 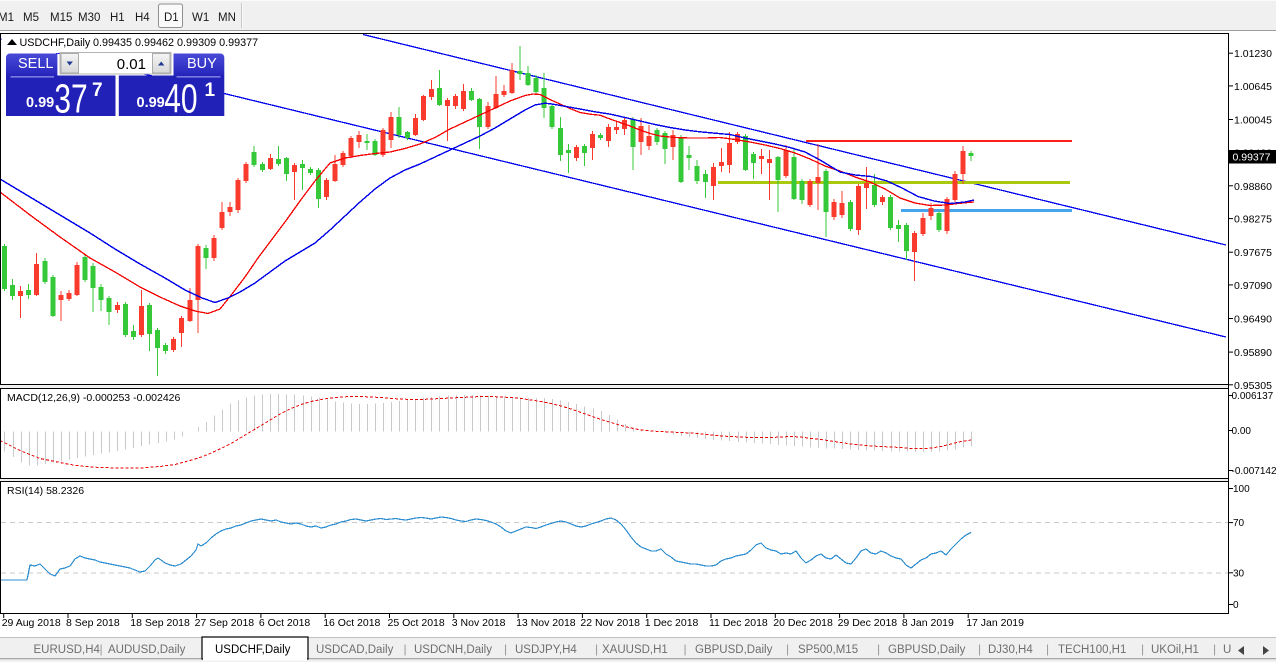 What do you see at coordinates (200, 18) in the screenshot?
I see `svg-text: W1` at bounding box center [200, 18].